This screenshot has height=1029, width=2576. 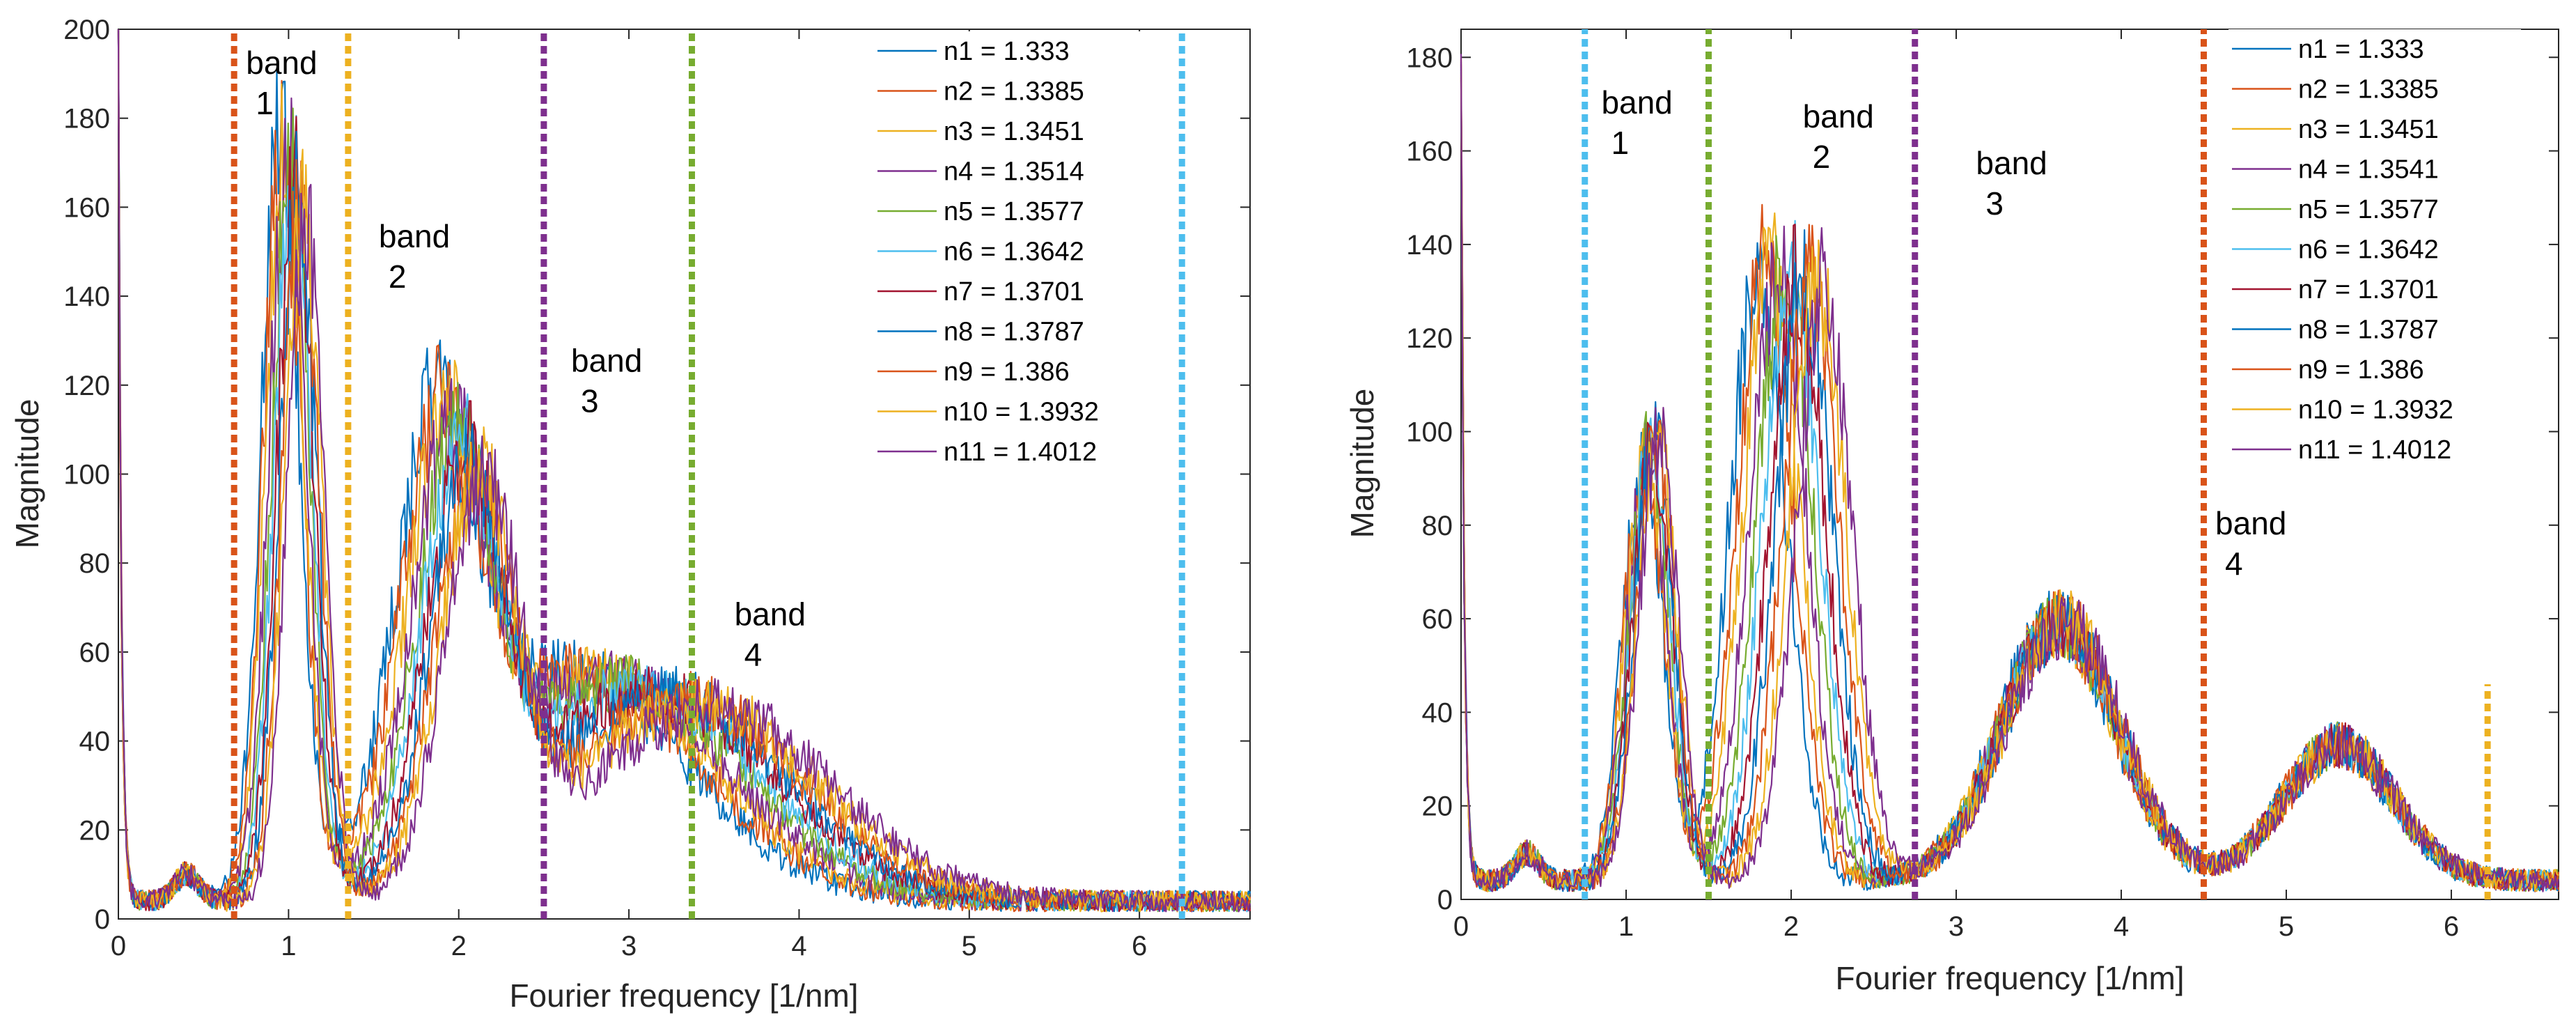 What do you see at coordinates (1944, 333) in the screenshot?
I see `right-band-labels: band 1 band 2 band 3 band 4` at bounding box center [1944, 333].